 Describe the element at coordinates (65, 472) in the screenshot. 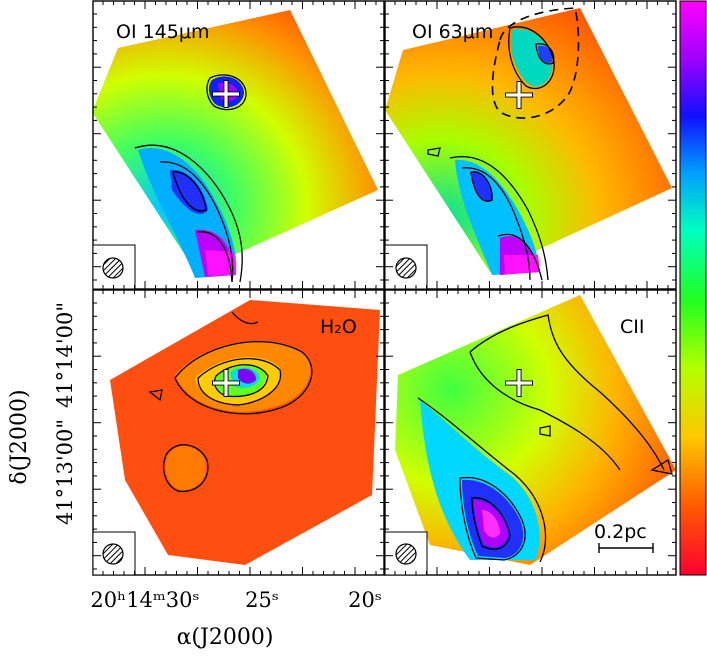

I see `y-tick-label-2: 41°13'00"` at that location.